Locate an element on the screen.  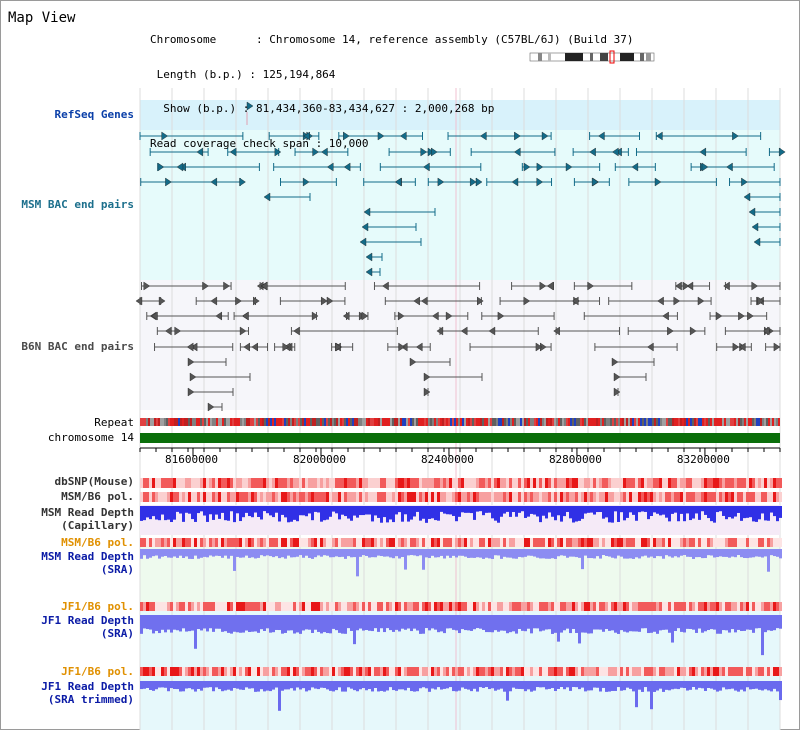
track-label-b6n-bac: B6N BAC end pairs is located at coordinates (77, 346).